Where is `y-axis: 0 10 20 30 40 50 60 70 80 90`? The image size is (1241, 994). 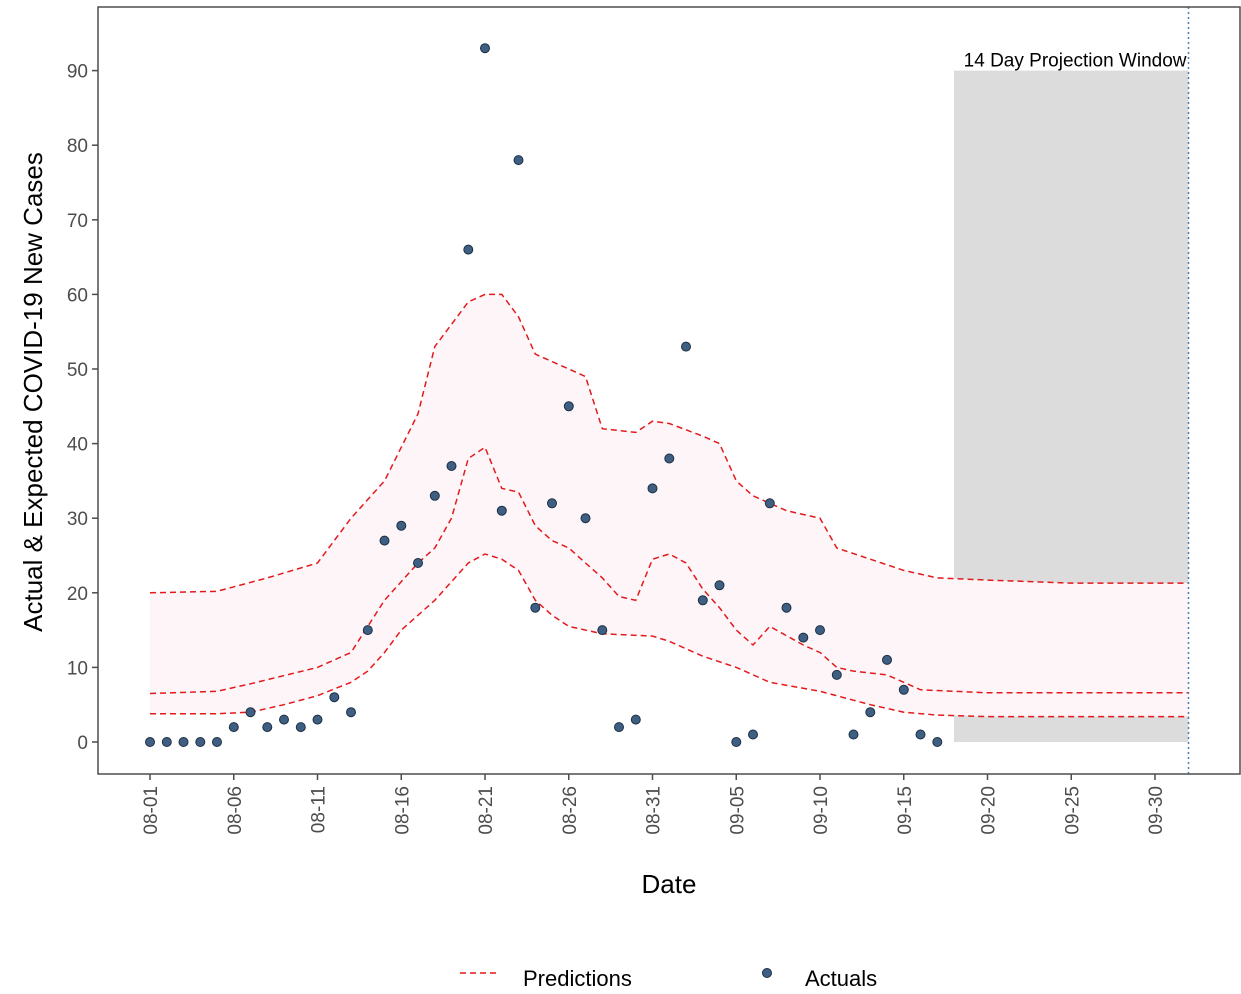 y-axis: 0 10 20 30 40 50 60 70 80 90 is located at coordinates (82, 408).